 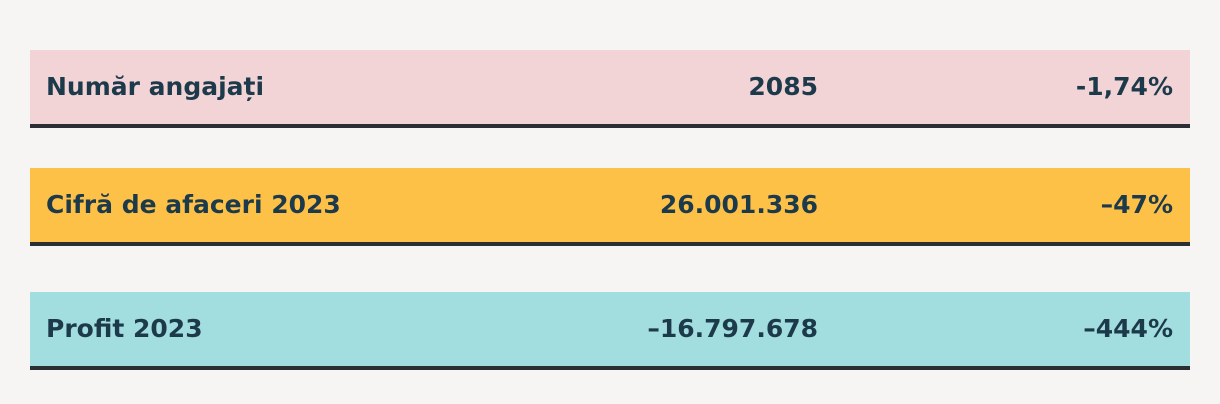 What do you see at coordinates (732, 328) in the screenshot?
I see `row-value: –16.797.678` at bounding box center [732, 328].